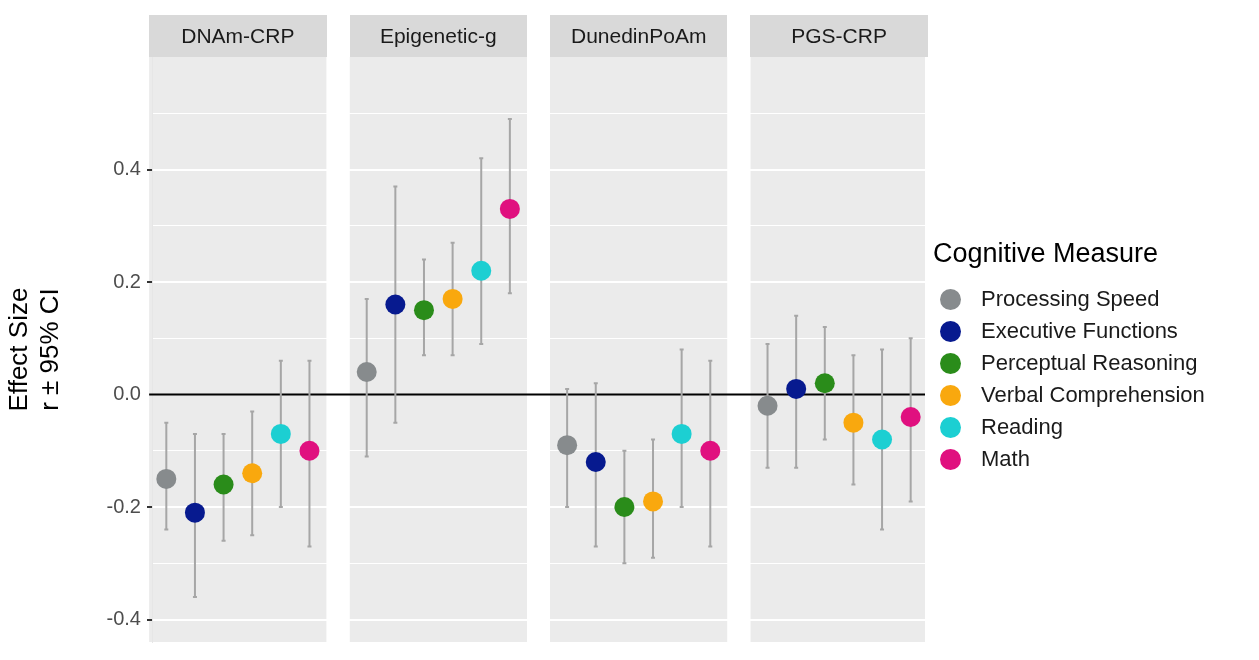  Describe the element at coordinates (123, 618) in the screenshot. I see `y-tick-label: -0.4` at that location.